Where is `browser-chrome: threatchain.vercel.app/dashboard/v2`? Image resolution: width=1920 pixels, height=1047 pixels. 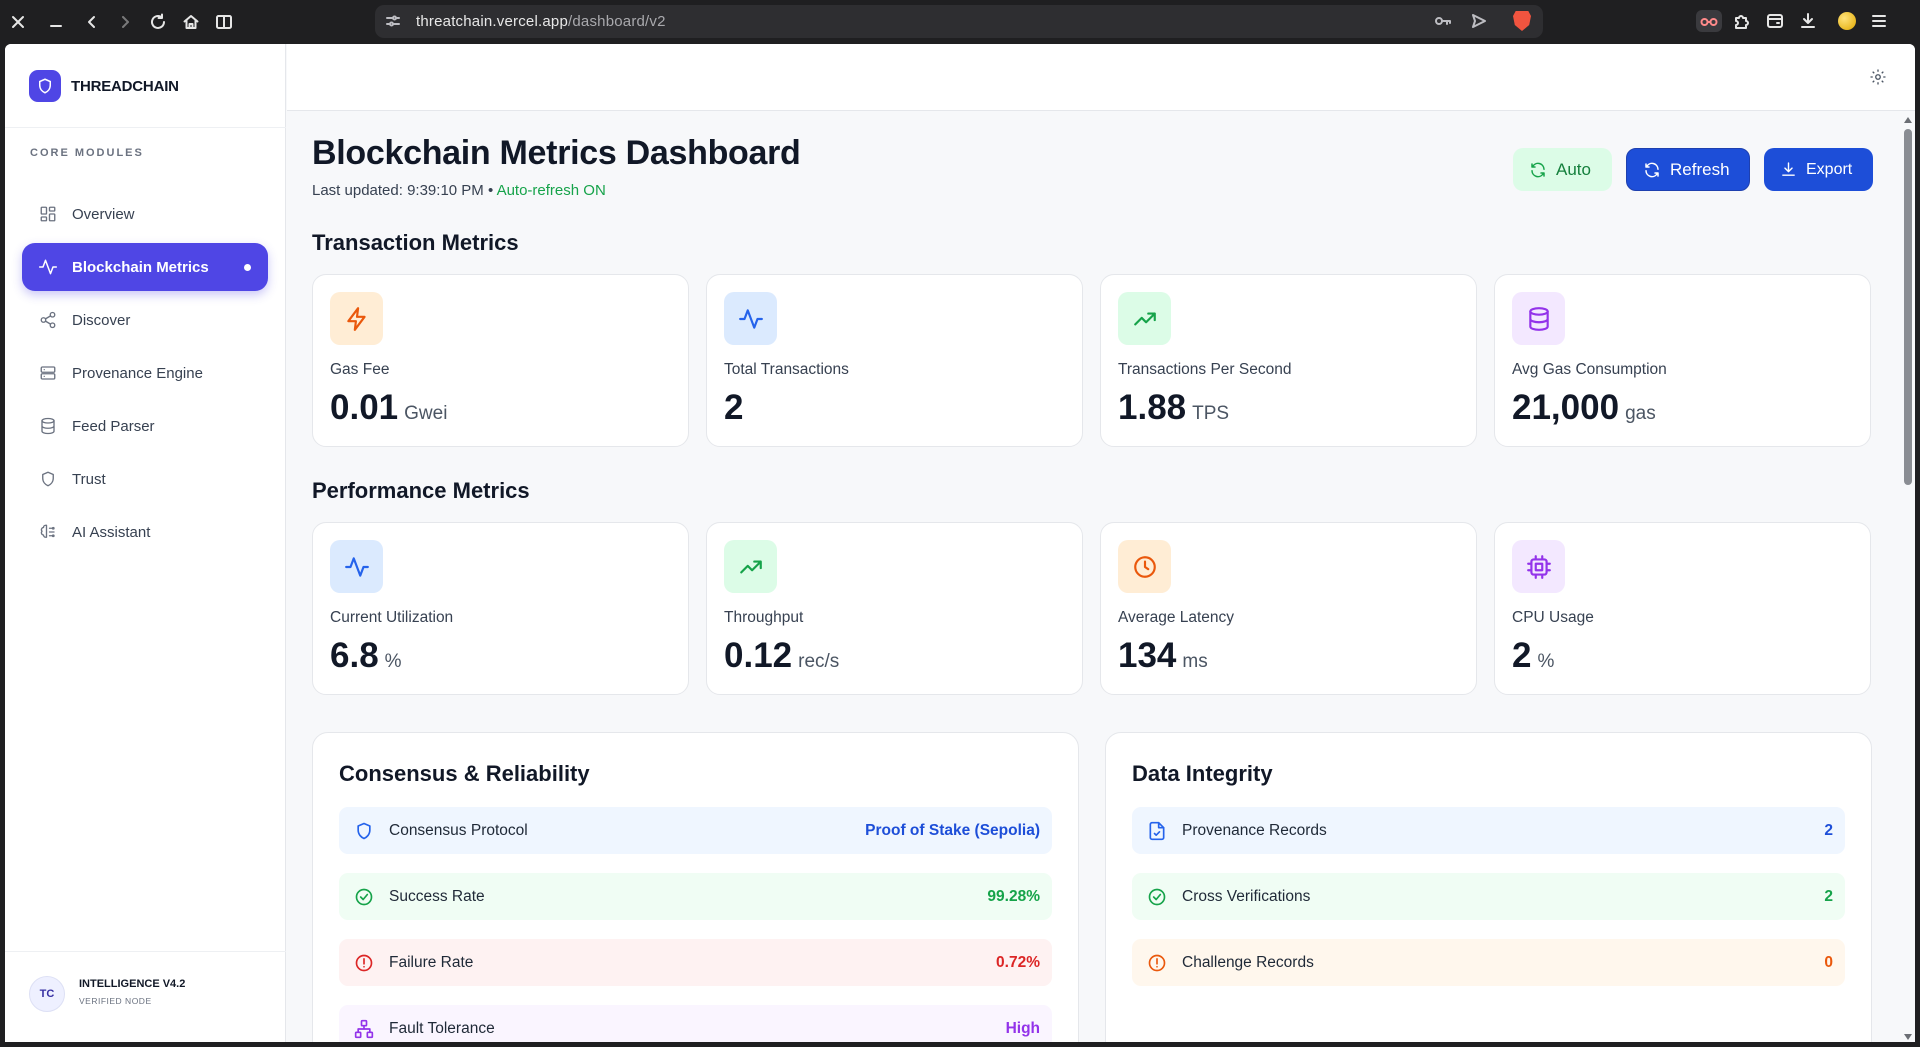 browser-chrome: threatchain.vercel.app/dashboard/v2 is located at coordinates (960, 22).